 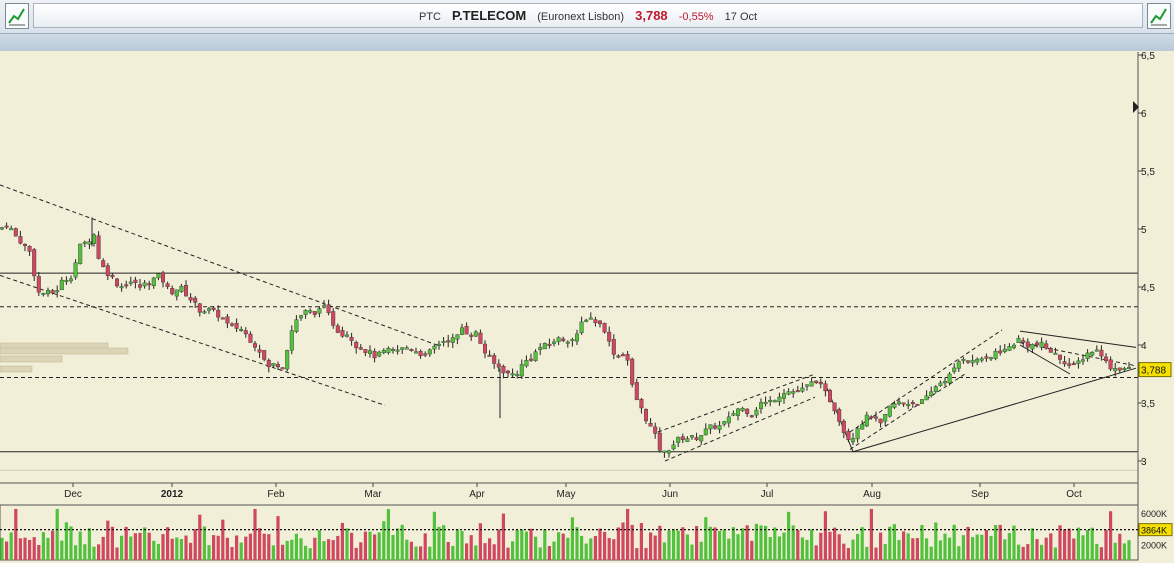 What do you see at coordinates (1144, 230) in the screenshot?
I see `y-tick-label: 5` at bounding box center [1144, 230].